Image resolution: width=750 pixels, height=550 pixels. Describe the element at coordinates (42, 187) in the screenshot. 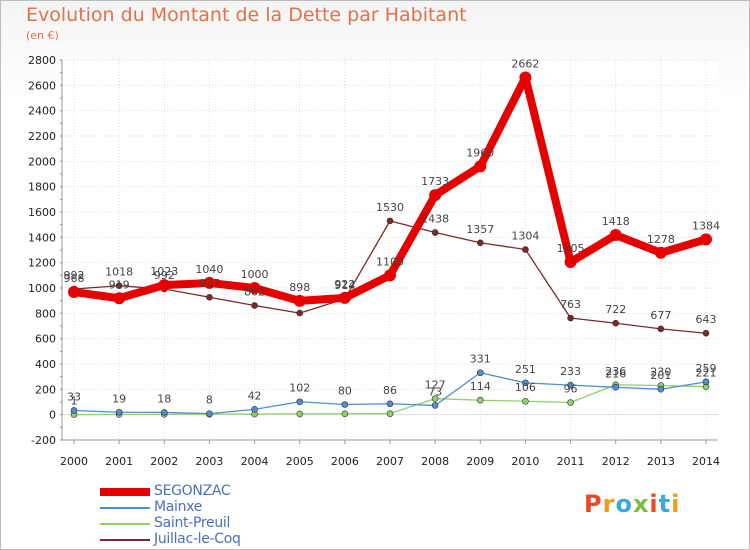

I see `y-tick-label: 1800` at that location.